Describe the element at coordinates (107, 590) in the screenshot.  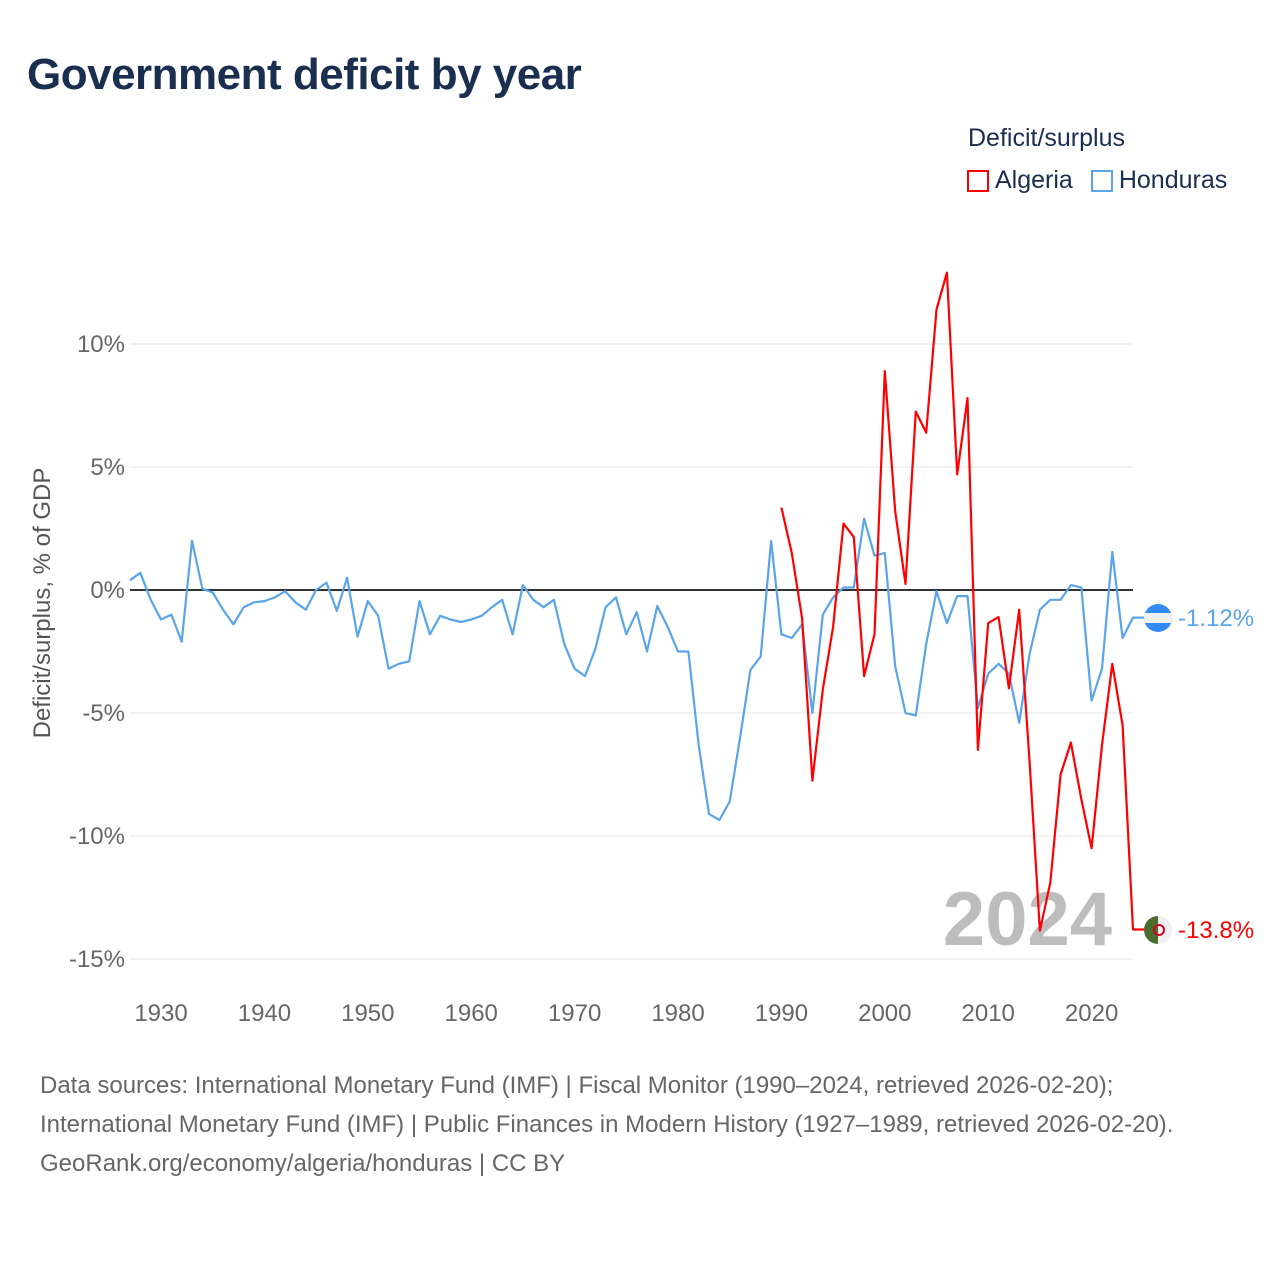
I see `y-tick-label: 0%` at that location.